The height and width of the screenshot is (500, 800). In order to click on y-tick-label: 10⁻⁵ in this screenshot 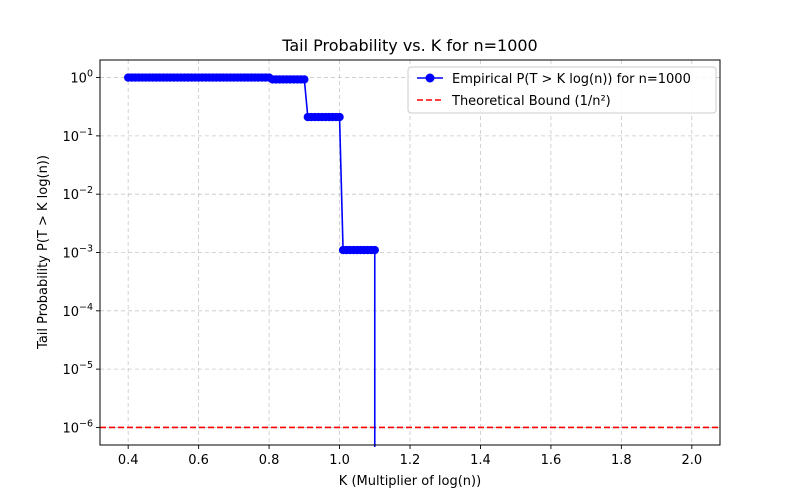, I will do `click(77, 369)`.